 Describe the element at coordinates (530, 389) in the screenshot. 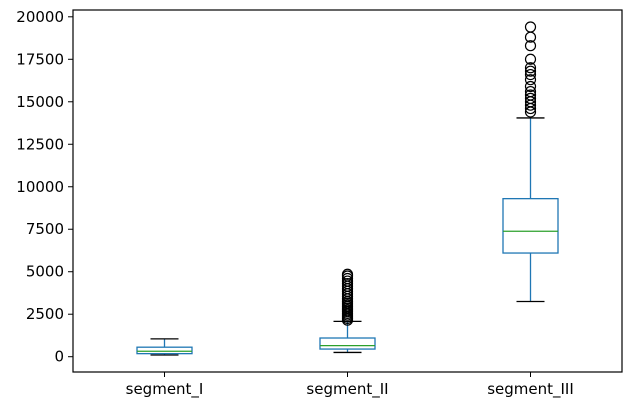

I see `x-tick-label-segment_III: segment_III` at that location.